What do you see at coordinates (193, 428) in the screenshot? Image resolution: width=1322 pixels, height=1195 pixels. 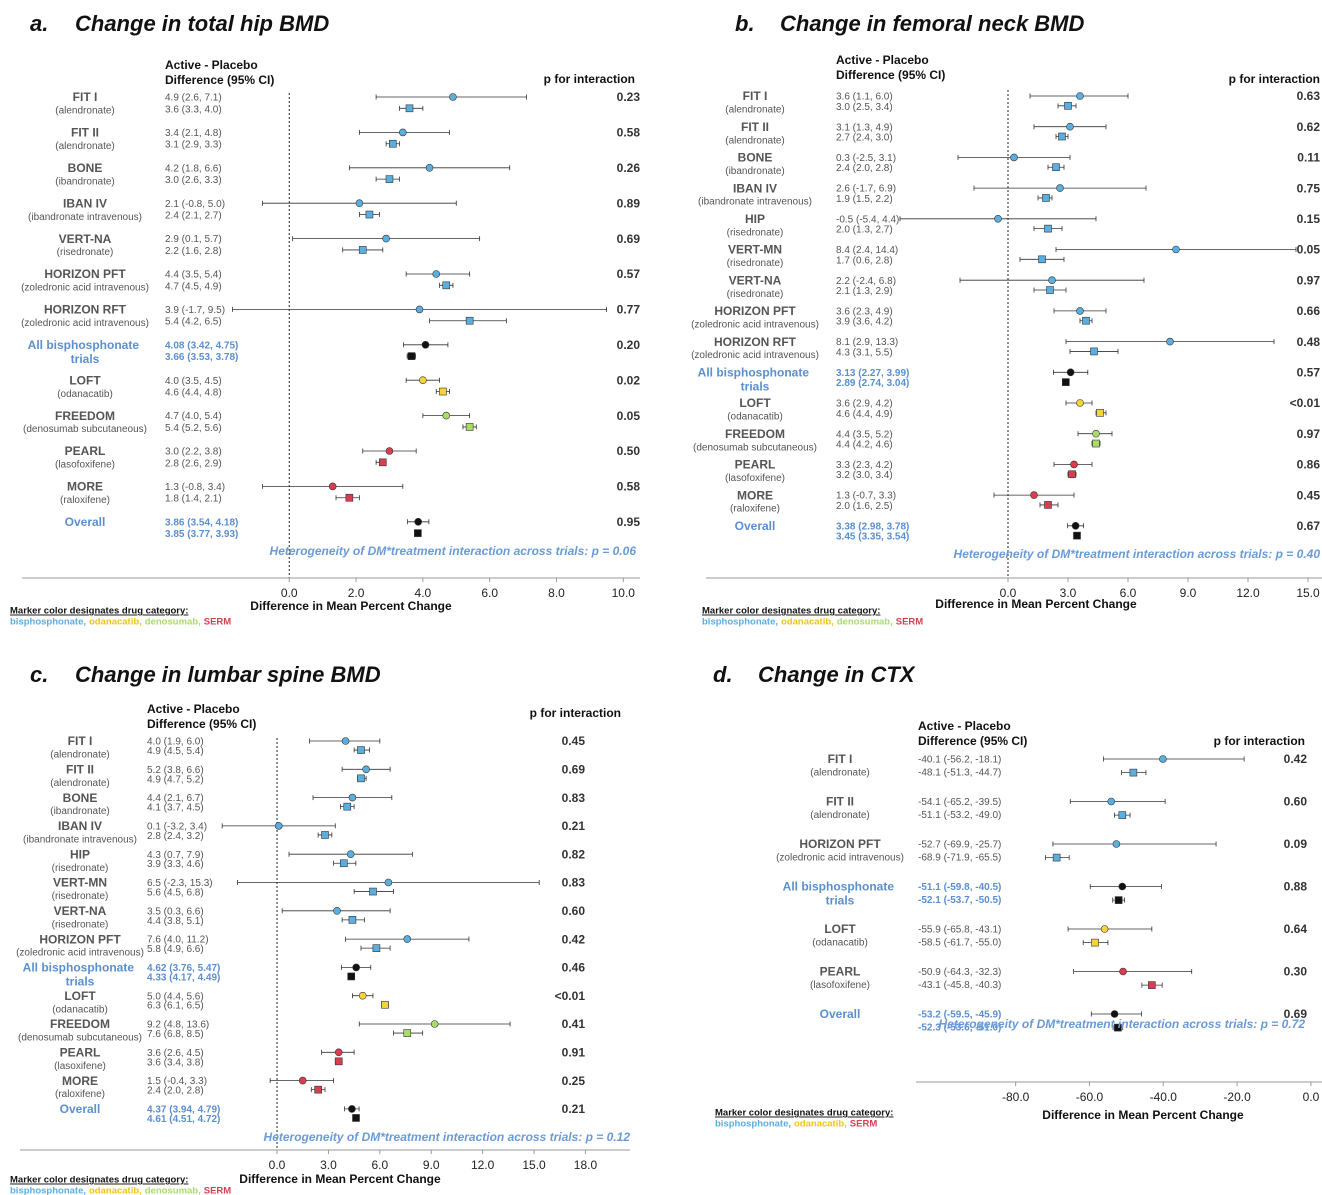 I see `value-label: 5.4 (5.2, 5.6)` at bounding box center [193, 428].